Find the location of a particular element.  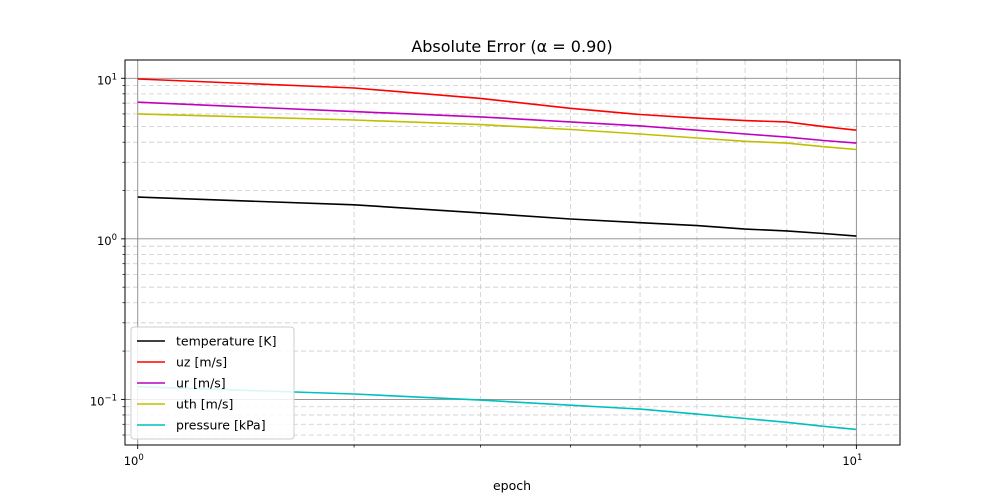

series-line-pressure-kpa is located at coordinates (497, 408).